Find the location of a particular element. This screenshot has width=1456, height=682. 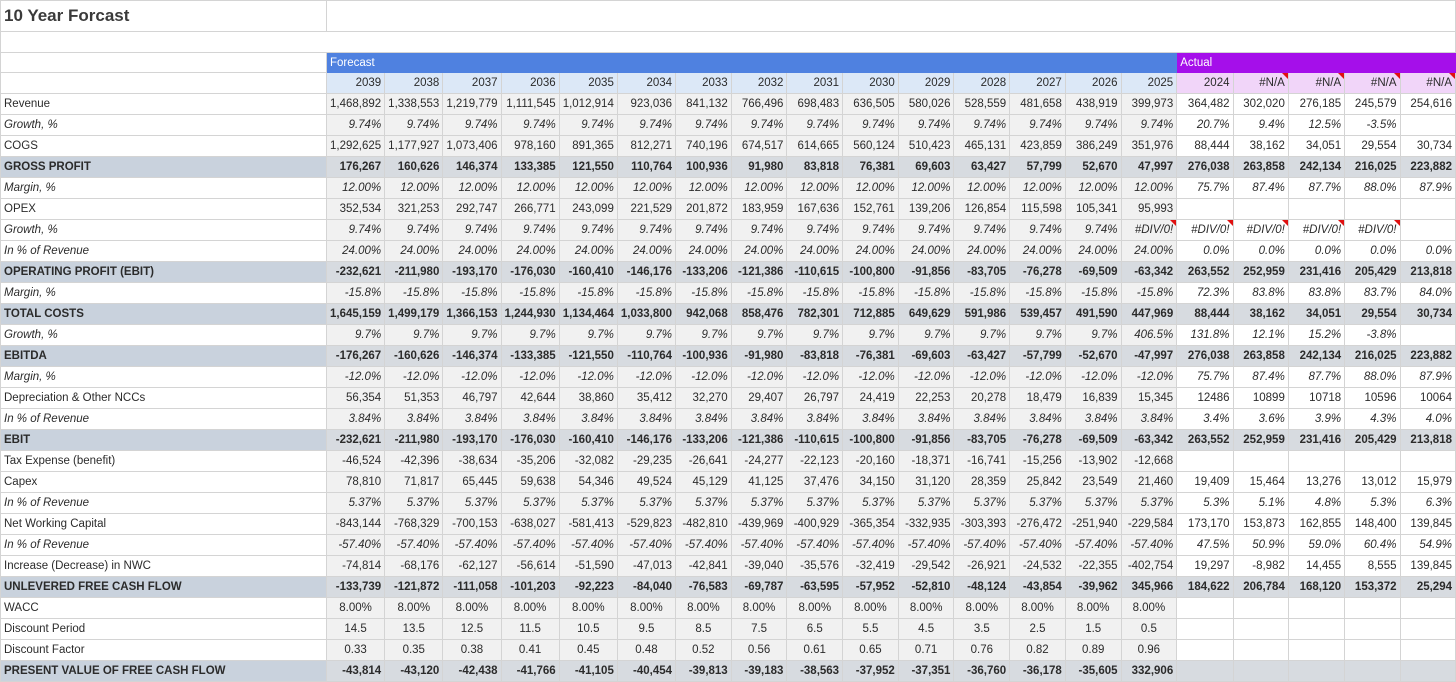

table-cell: 100,936 is located at coordinates (703, 167).